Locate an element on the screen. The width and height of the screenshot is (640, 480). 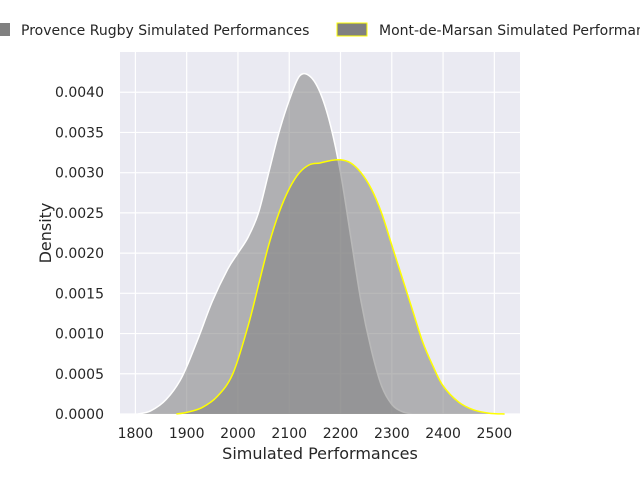
x-tick-label: 2500 is located at coordinates (495, 434).